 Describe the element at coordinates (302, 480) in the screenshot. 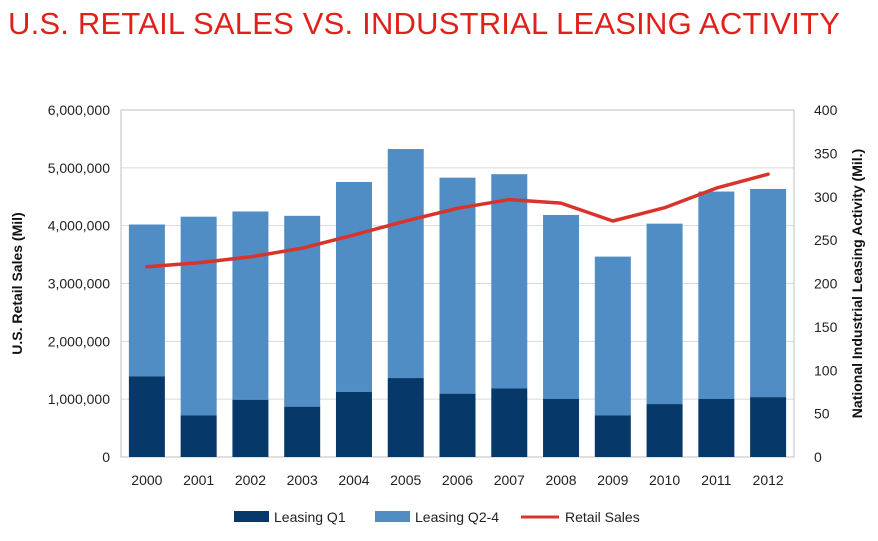

I see `x-tick-label: 2003` at that location.